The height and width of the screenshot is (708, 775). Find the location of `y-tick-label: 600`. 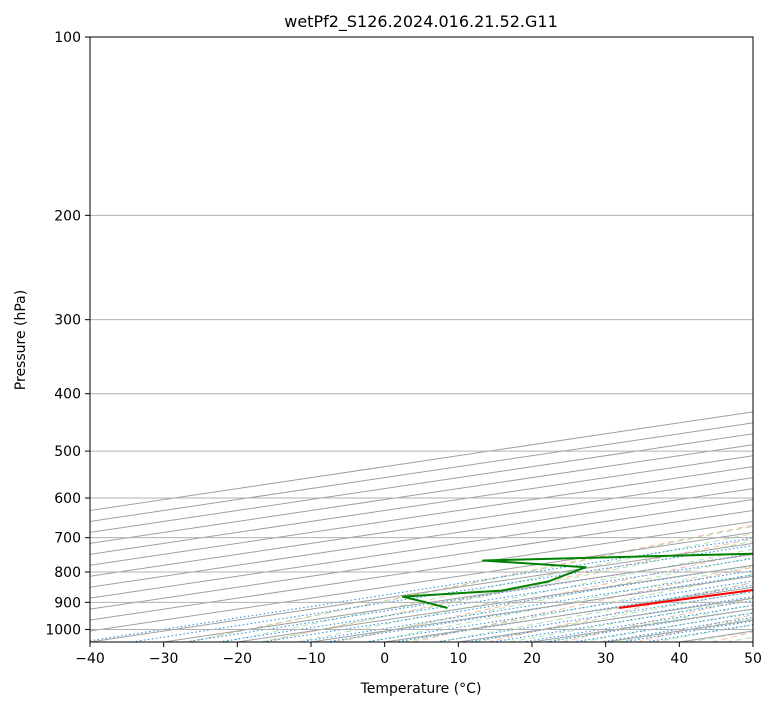

y-tick-label: 600 is located at coordinates (67, 499).